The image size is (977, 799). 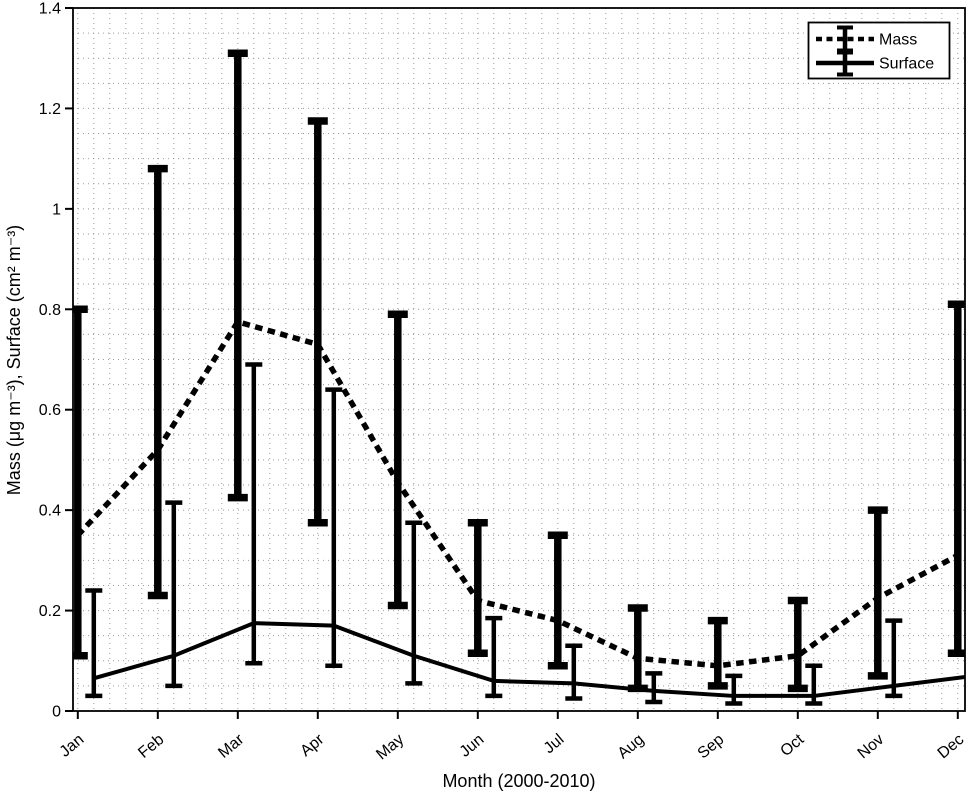 I want to click on legend-box, so click(x=879, y=50).